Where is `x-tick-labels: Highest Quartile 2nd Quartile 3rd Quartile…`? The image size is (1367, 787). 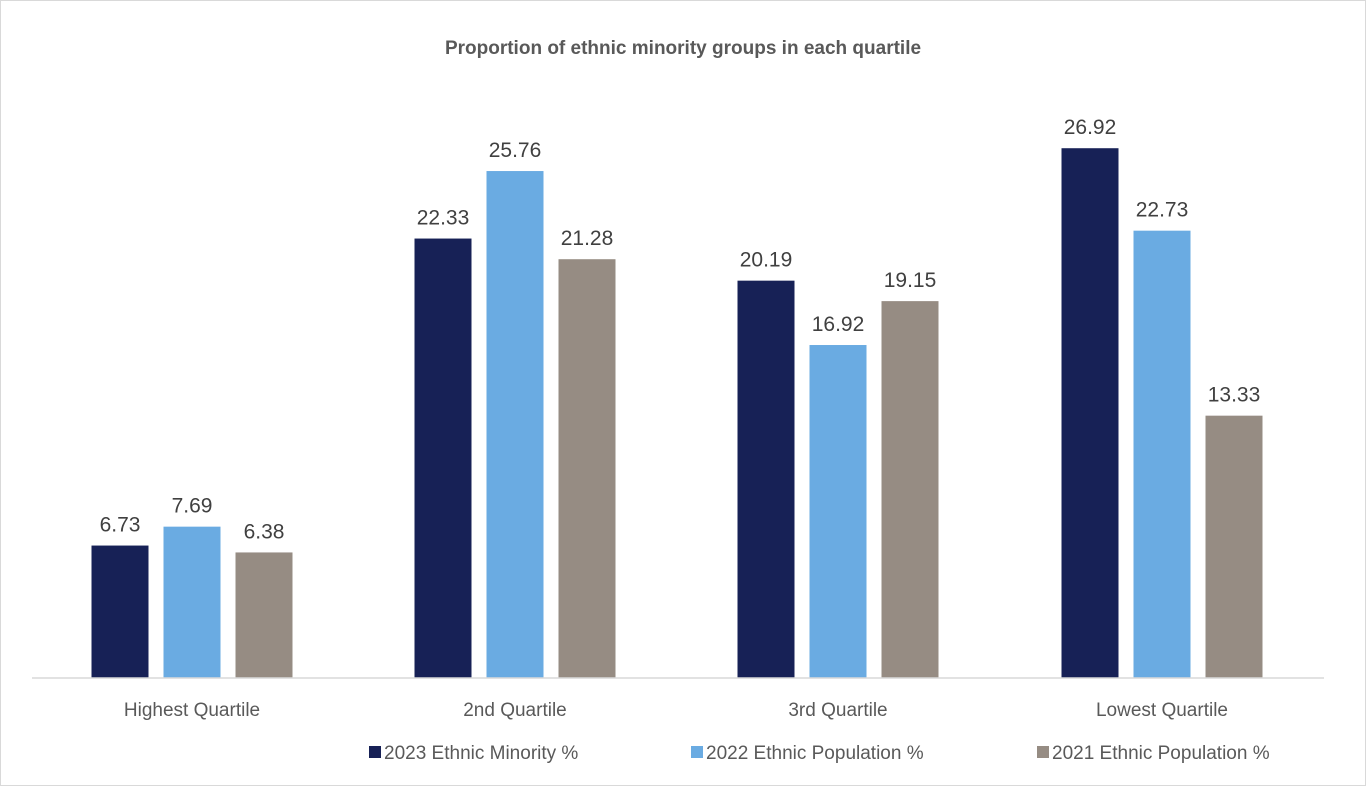
x-tick-labels: Highest Quartile 2nd Quartile 3rd Quartile… is located at coordinates (676, 710).